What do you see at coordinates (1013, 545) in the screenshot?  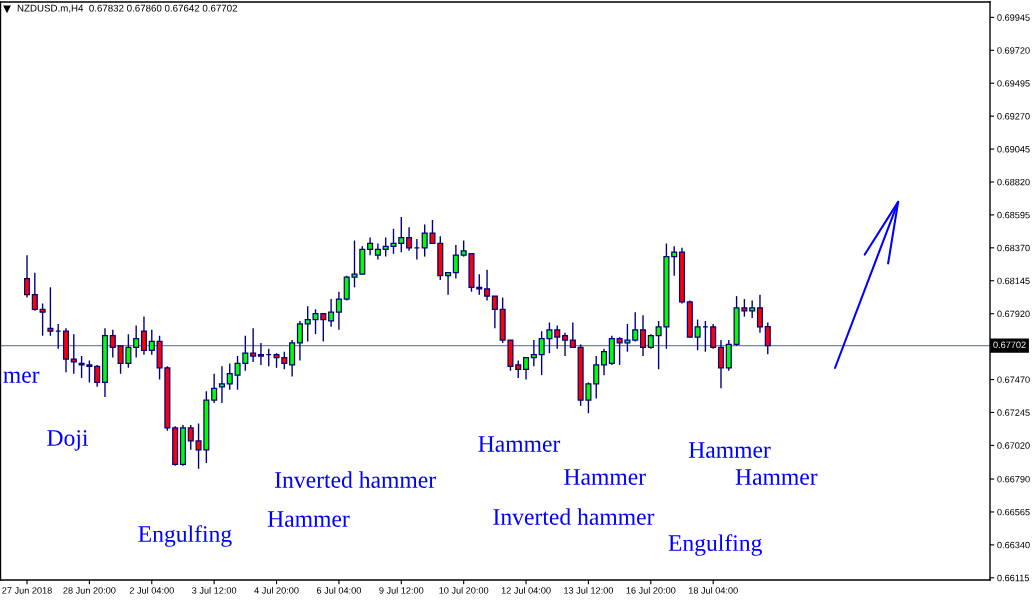 I see `y-tick-label: 0.66340` at bounding box center [1013, 545].